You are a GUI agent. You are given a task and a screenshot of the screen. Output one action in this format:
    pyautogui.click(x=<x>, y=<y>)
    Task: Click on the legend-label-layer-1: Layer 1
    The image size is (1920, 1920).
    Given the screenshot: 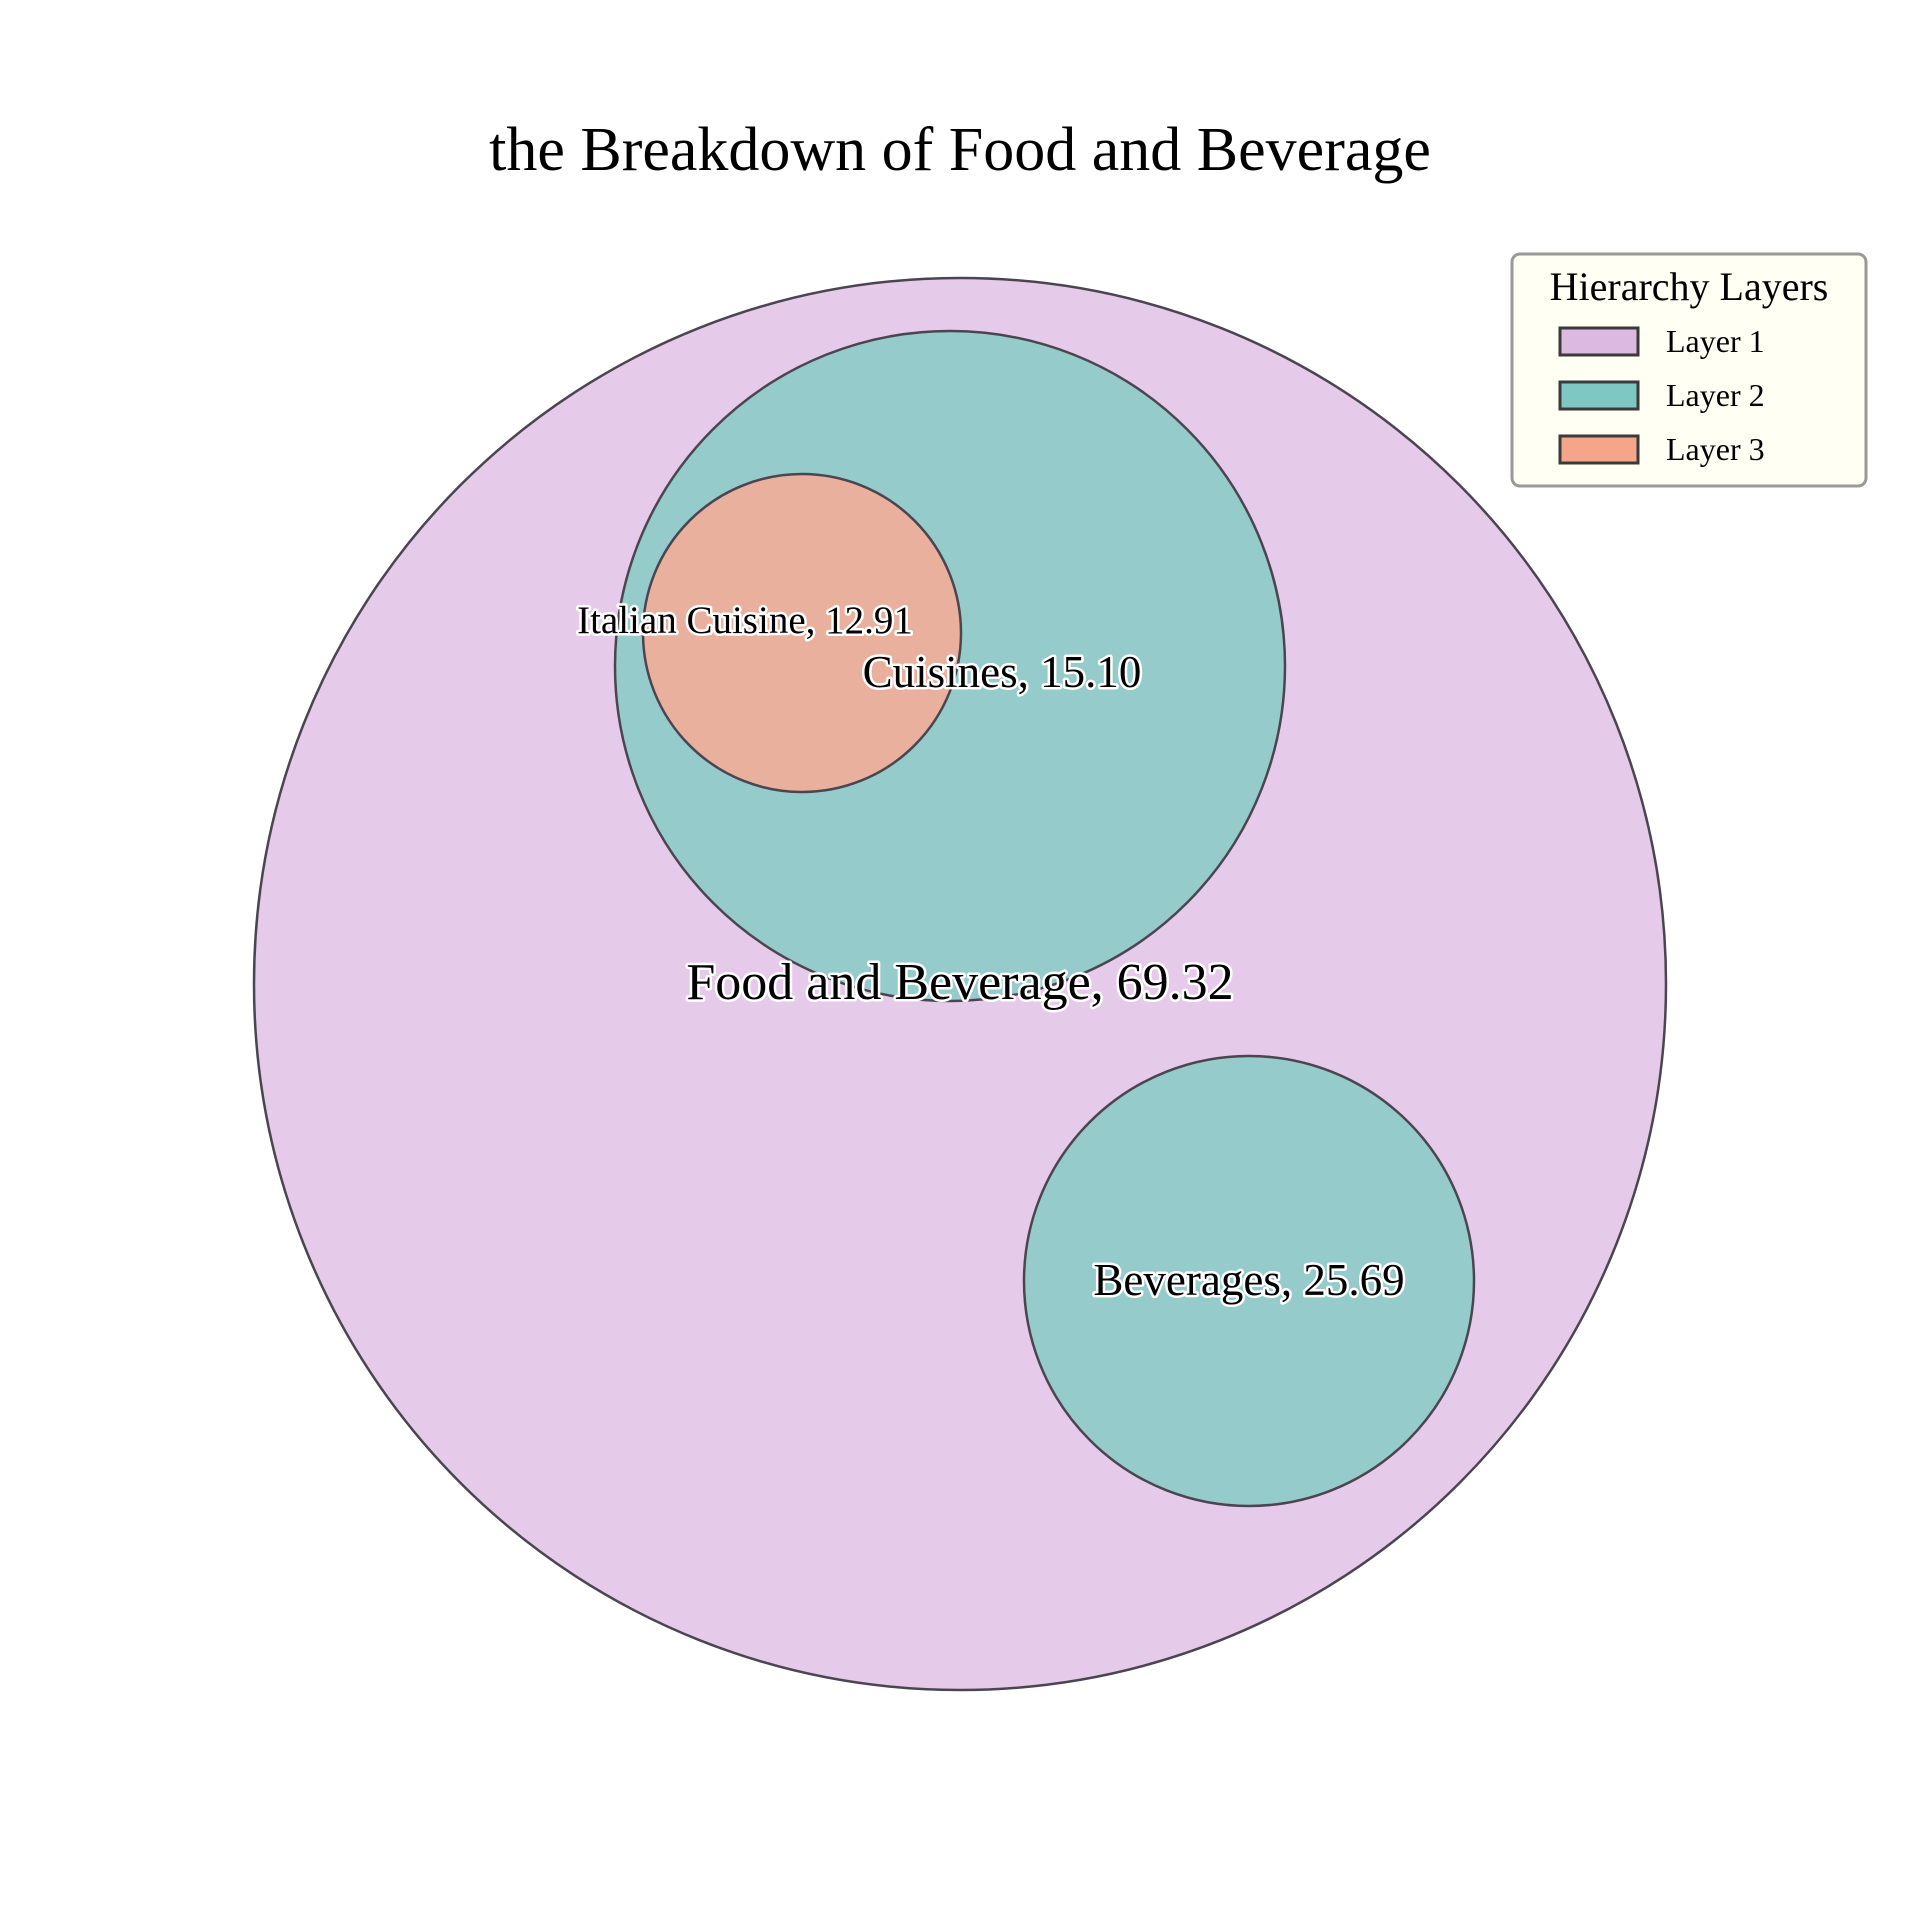 What is the action you would take?
    pyautogui.click(x=1715, y=341)
    